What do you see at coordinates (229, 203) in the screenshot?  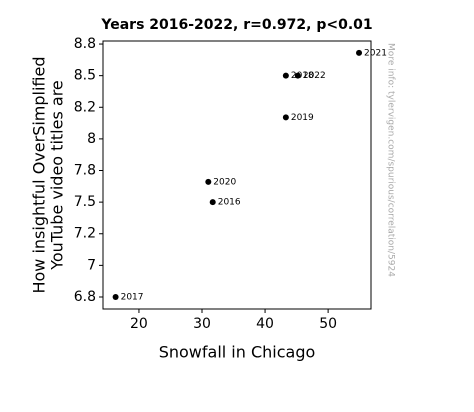 I see `point-label: 2016` at bounding box center [229, 203].